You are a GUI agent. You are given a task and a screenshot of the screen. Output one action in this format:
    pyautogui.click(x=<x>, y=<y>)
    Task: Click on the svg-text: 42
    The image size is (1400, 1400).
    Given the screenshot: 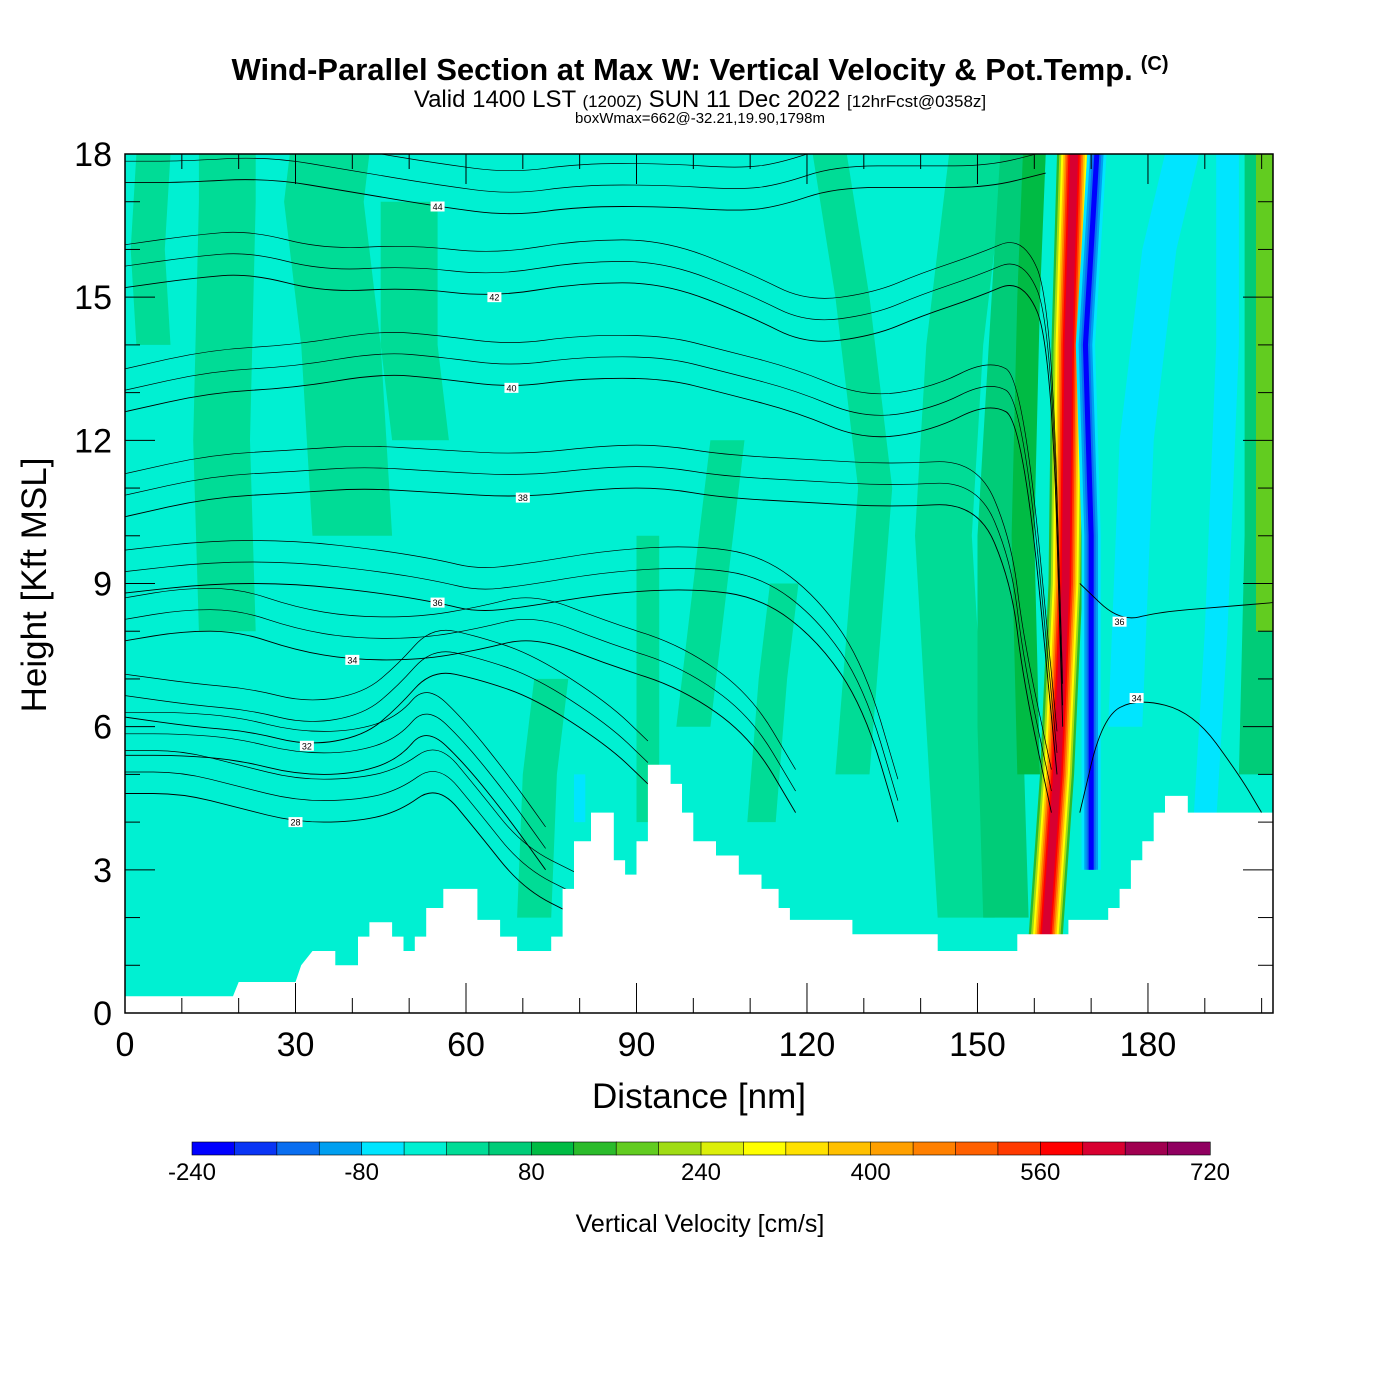 What is the action you would take?
    pyautogui.click(x=494, y=298)
    